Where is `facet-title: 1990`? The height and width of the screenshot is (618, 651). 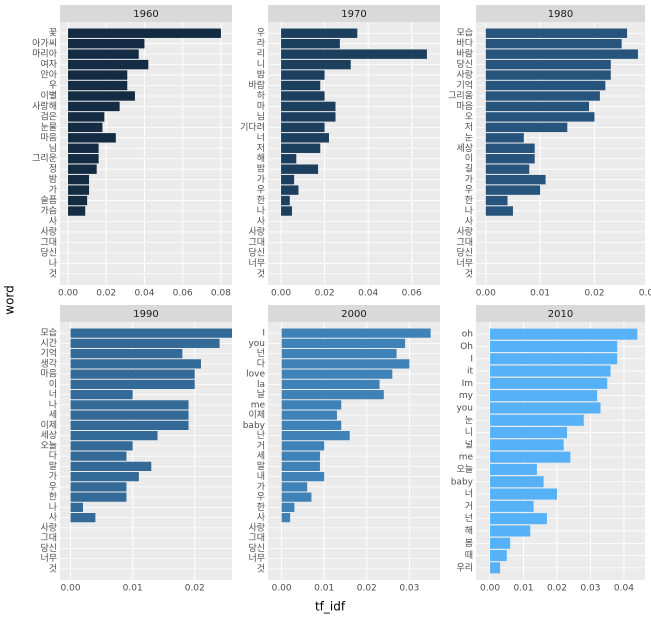 facet-title: 1990 is located at coordinates (145, 314).